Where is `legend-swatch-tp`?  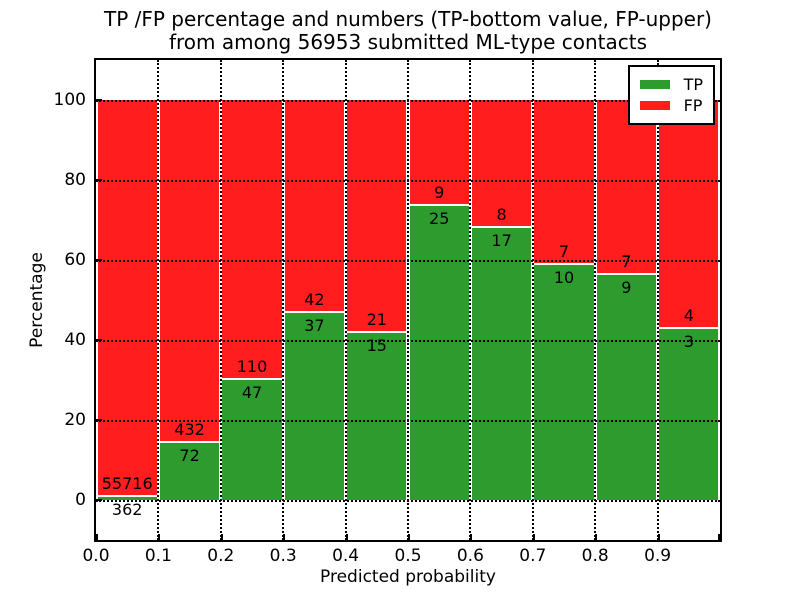 legend-swatch-tp is located at coordinates (654, 84).